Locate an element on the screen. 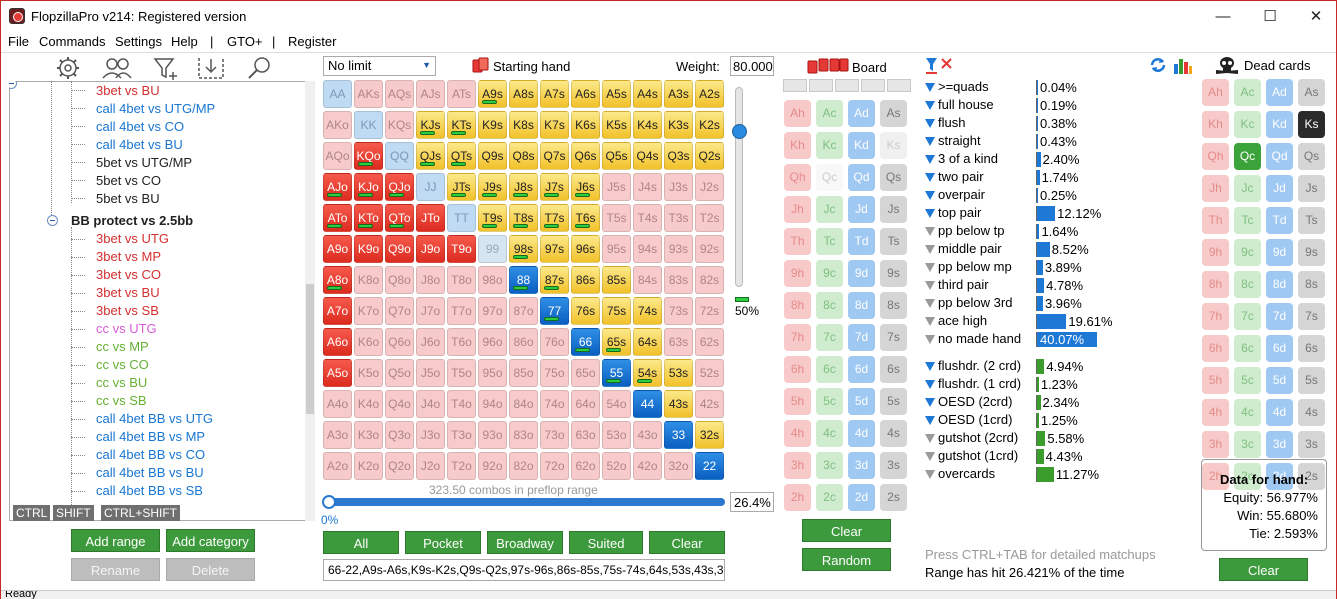 This screenshot has height=599, width=1337. stat-row: pp below mp is located at coordinates (968, 268).